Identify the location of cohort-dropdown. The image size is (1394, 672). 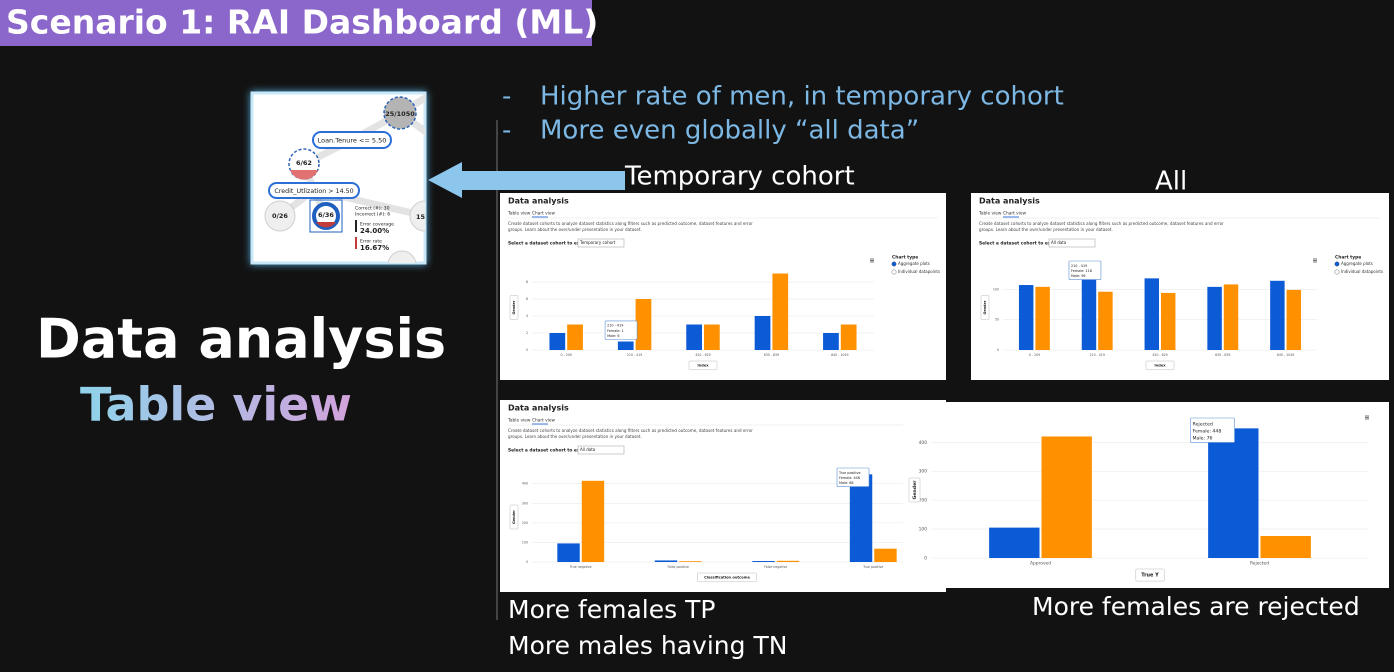
(601, 450).